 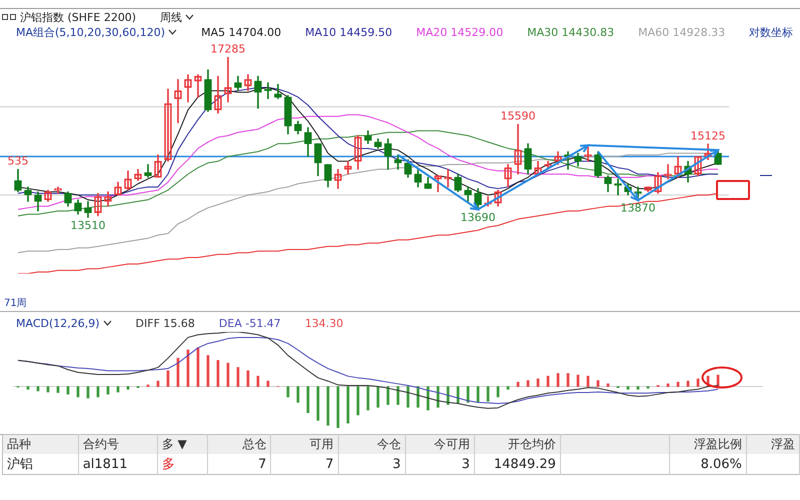 What do you see at coordinates (517, 444) in the screenshot?
I see `category-label: 开仓均价` at bounding box center [517, 444].